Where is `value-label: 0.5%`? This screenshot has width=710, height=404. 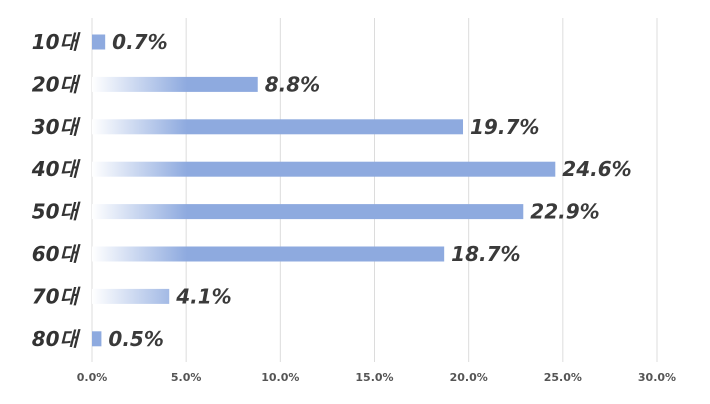 value-label: 0.5% is located at coordinates (135, 339).